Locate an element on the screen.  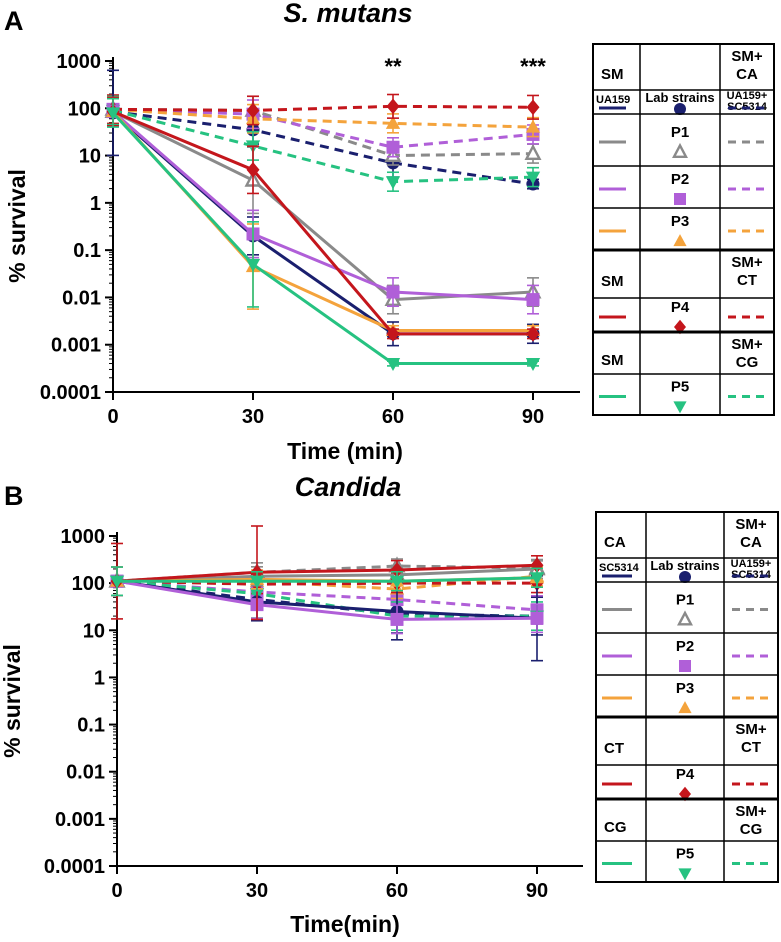
legend-row: P3 is located at coordinates (683, 227).